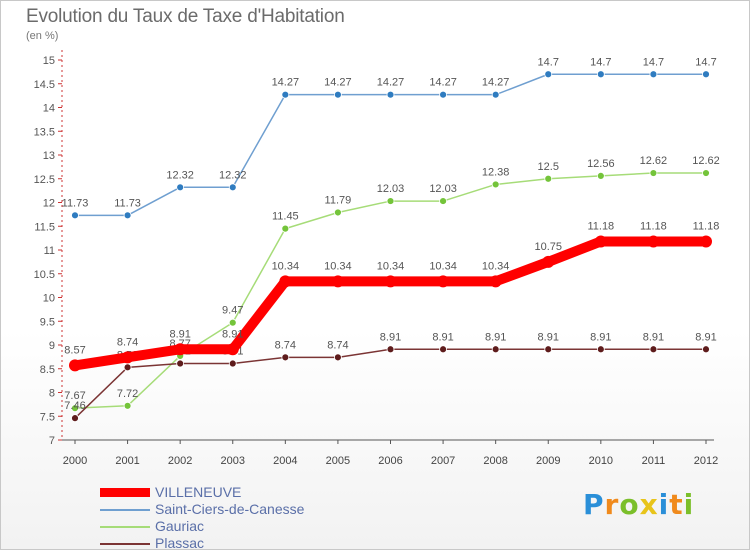 The image size is (750, 552). What do you see at coordinates (495, 461) in the screenshot?
I see `x-tick-label: 2008` at bounding box center [495, 461].